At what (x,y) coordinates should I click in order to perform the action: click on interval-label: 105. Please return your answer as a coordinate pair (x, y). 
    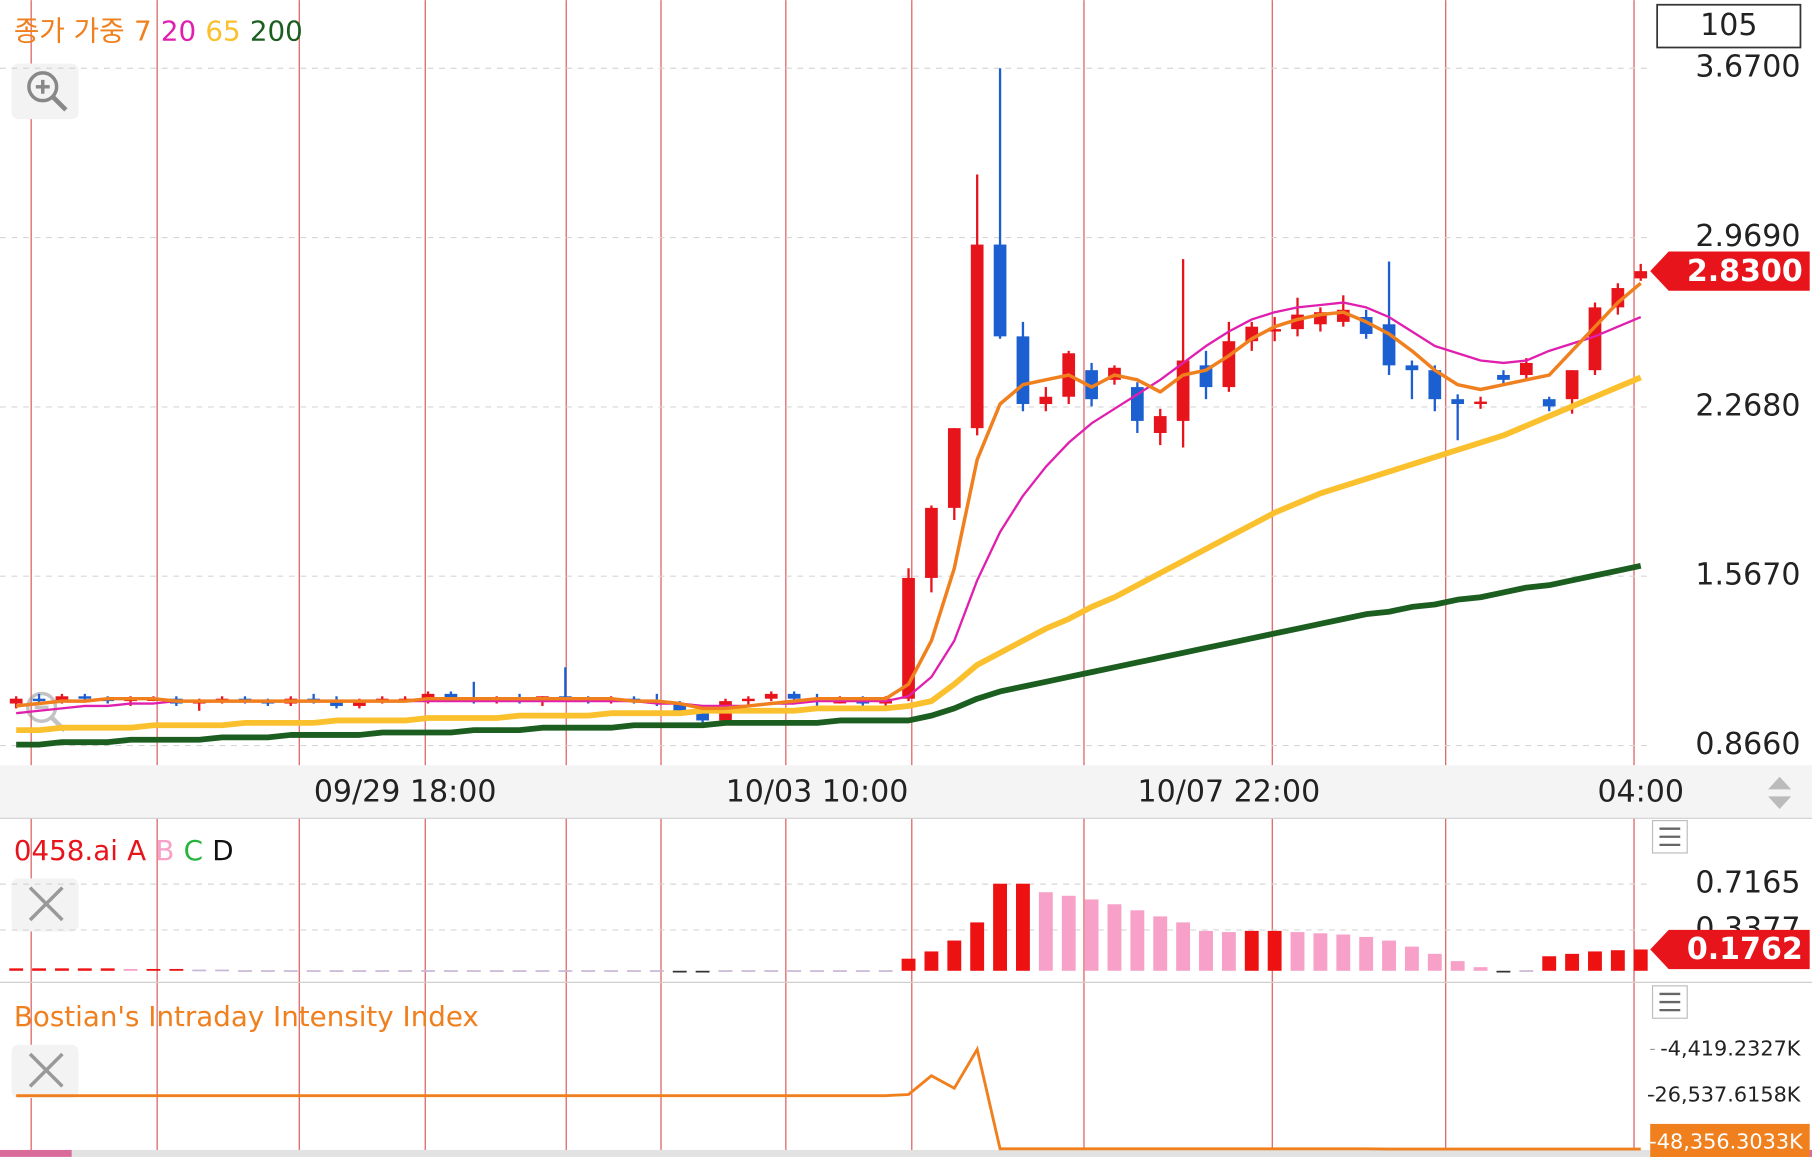
    Looking at the image, I should click on (1728, 25).